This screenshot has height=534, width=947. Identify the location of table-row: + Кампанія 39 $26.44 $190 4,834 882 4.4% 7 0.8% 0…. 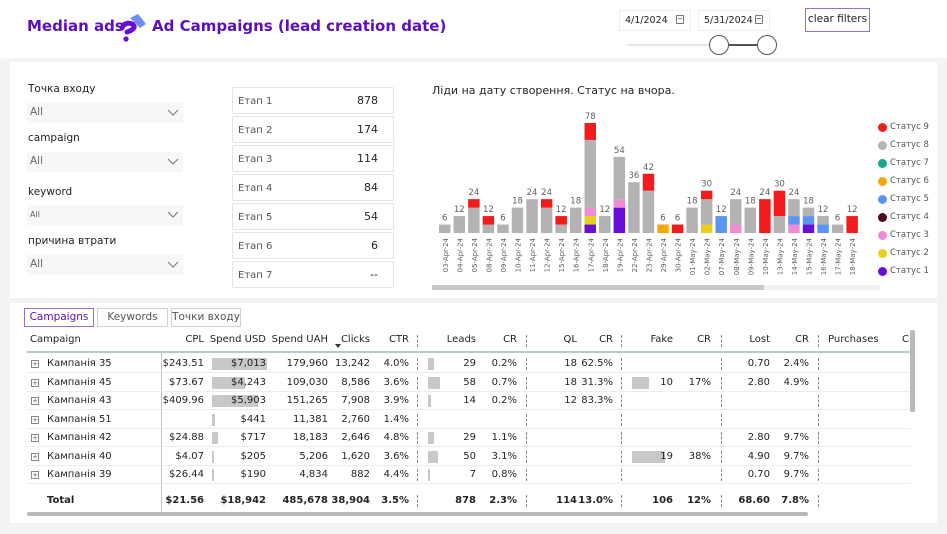
(469, 475).